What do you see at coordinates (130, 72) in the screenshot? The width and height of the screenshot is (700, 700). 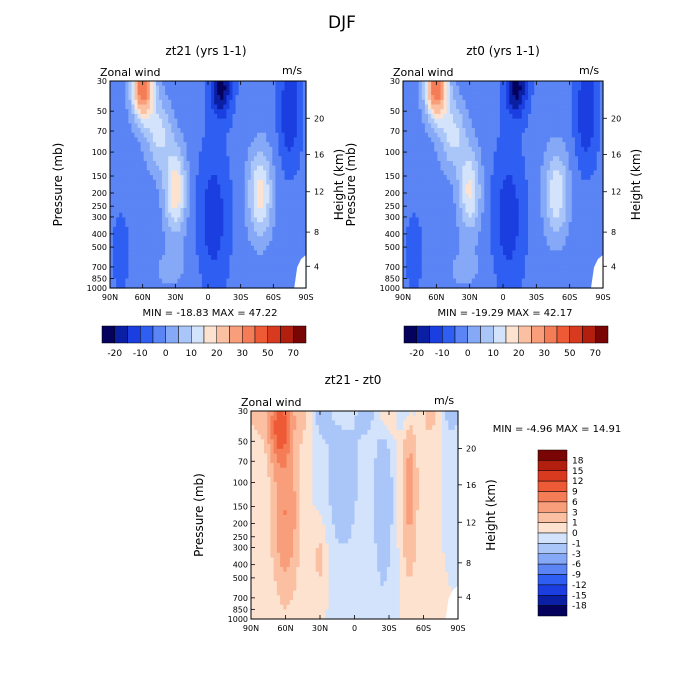 I see `variable-label: Zonal wind` at bounding box center [130, 72].